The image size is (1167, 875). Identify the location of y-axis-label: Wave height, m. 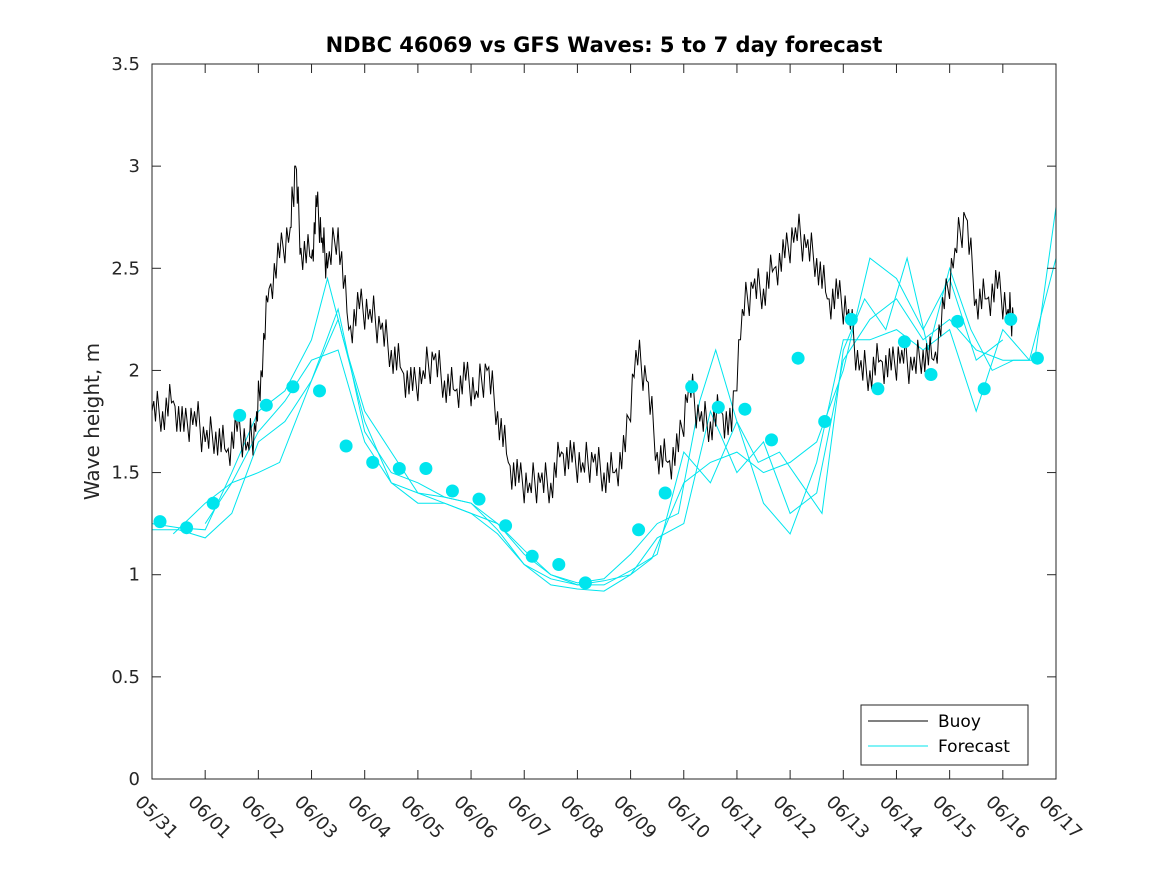
(92, 421).